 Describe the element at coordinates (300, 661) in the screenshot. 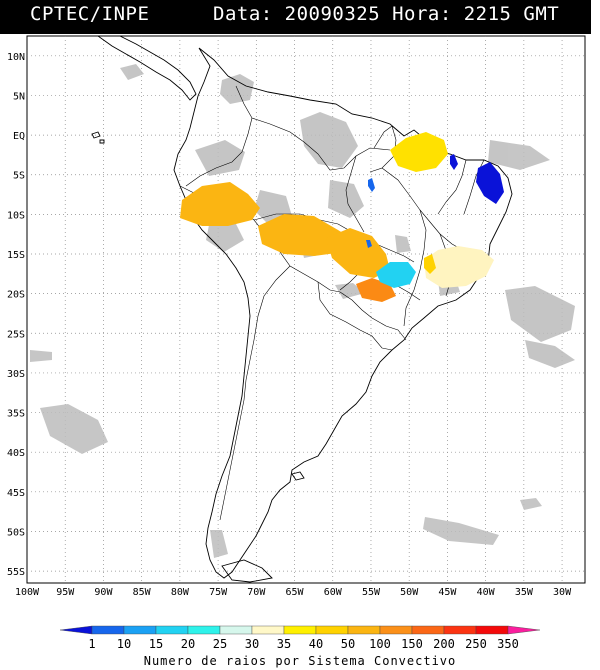

I see `colorbar-caption: Numero de raios por Sistema Convectivo` at that location.